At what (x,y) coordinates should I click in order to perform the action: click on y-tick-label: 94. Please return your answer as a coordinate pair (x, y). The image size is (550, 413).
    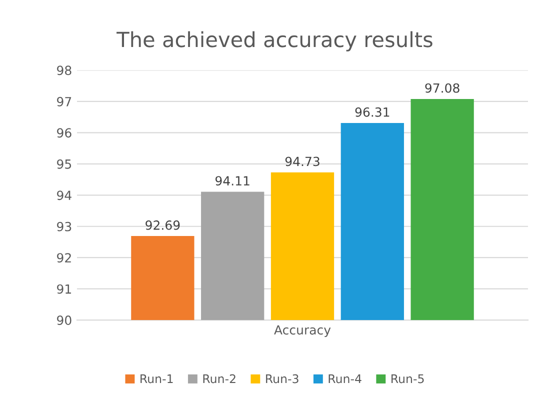
    Looking at the image, I should click on (64, 195).